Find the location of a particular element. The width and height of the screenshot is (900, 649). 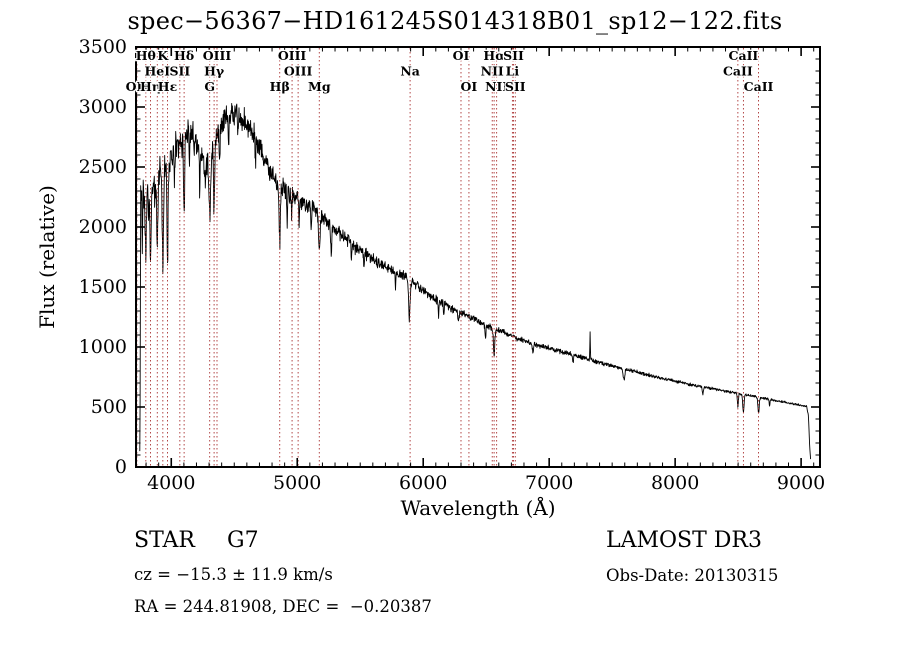

y-tick-label: 0 is located at coordinates (121, 467).